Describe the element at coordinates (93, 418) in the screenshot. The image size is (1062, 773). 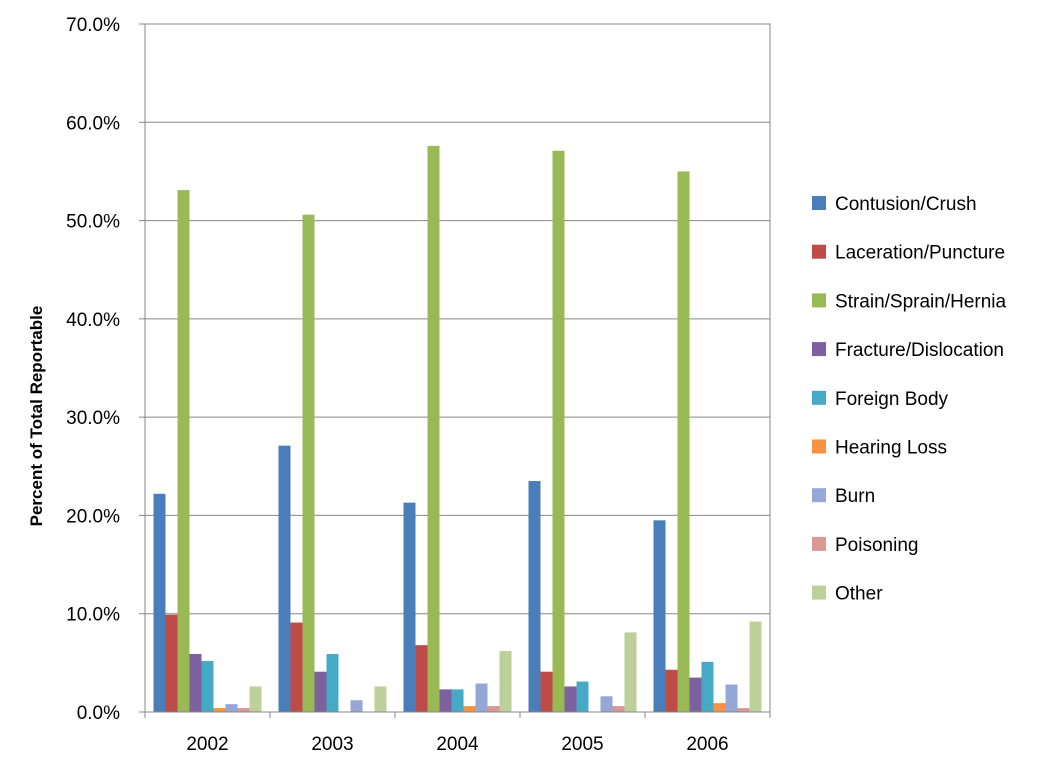
I see `y-tick-label: 30.0%` at that location.